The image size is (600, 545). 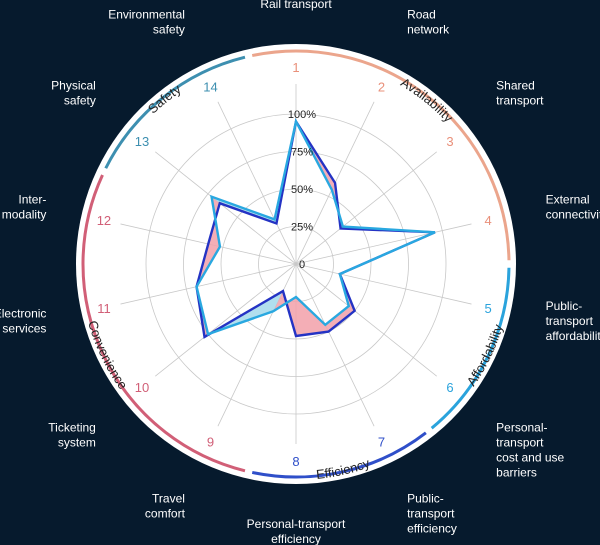 What do you see at coordinates (432, 529) in the screenshot?
I see `spoke-label-7-line-3: efficiency` at bounding box center [432, 529].